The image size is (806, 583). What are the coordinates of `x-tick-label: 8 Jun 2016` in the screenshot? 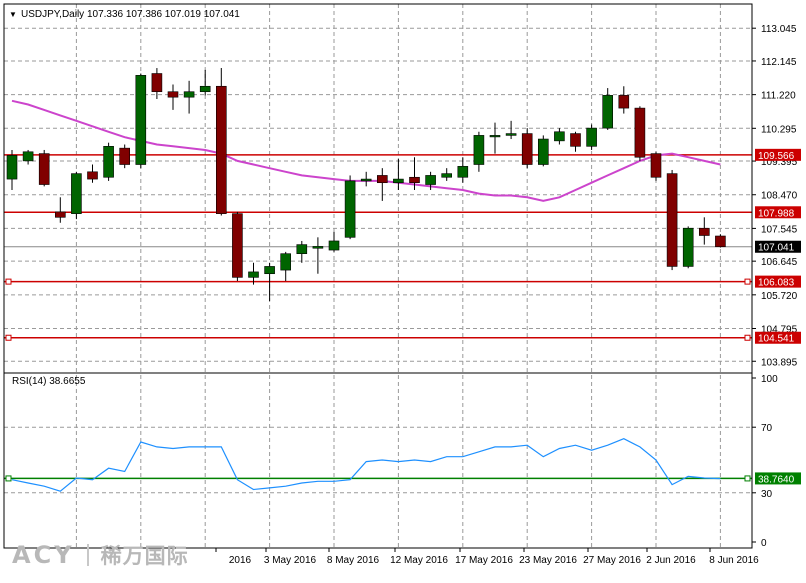 It's located at (734, 560).